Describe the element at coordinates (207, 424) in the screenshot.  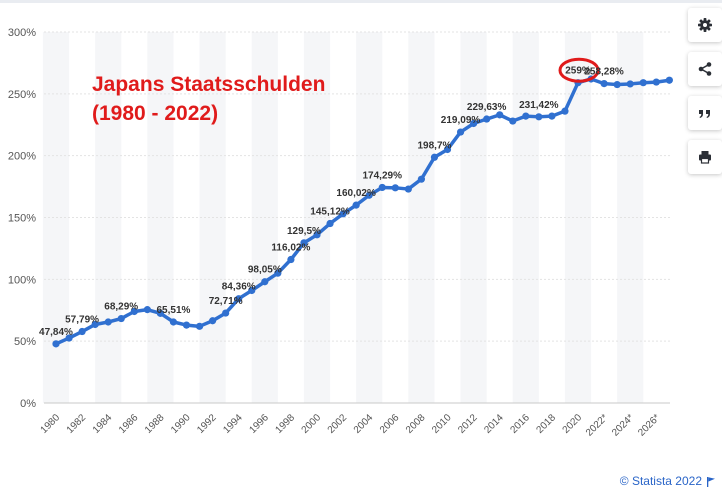
I see `x-tick-label: 1992` at that location.